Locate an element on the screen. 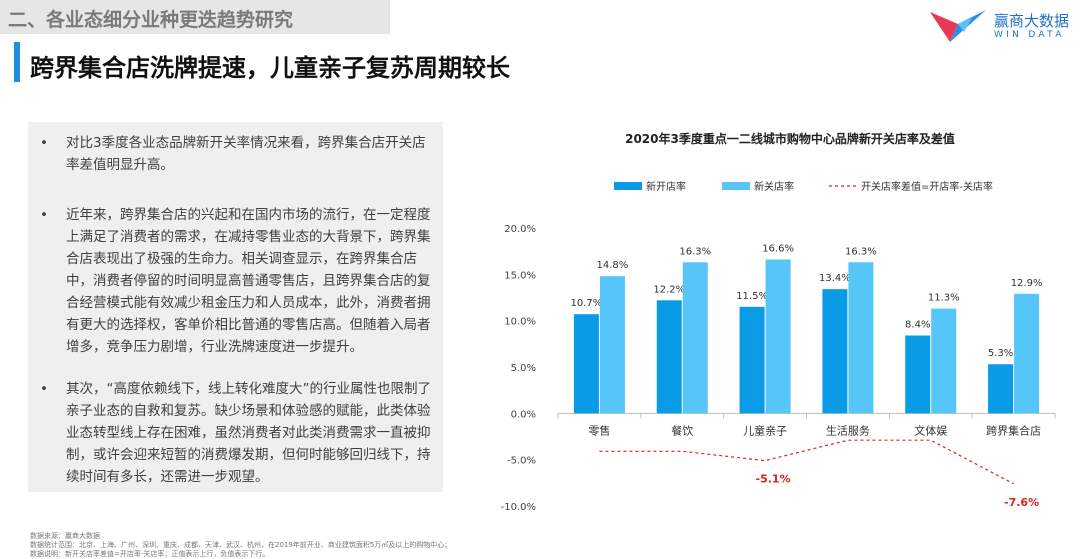 The width and height of the screenshot is (1080, 559). bullet-1: 对比3季度各业态品牌新开关率情况来看，跨界集合店开关店率差值明显升高。 is located at coordinates (236, 154).